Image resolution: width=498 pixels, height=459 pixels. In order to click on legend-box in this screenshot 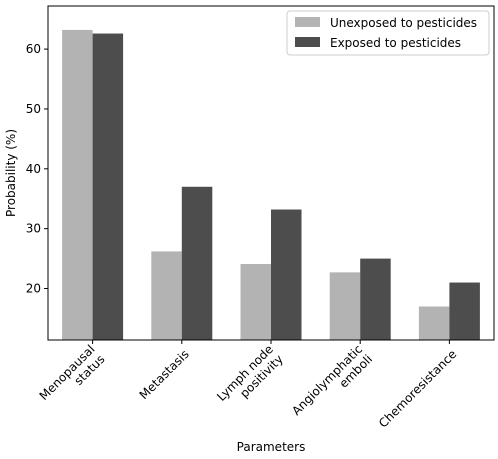, I will do `click(388, 33)`.